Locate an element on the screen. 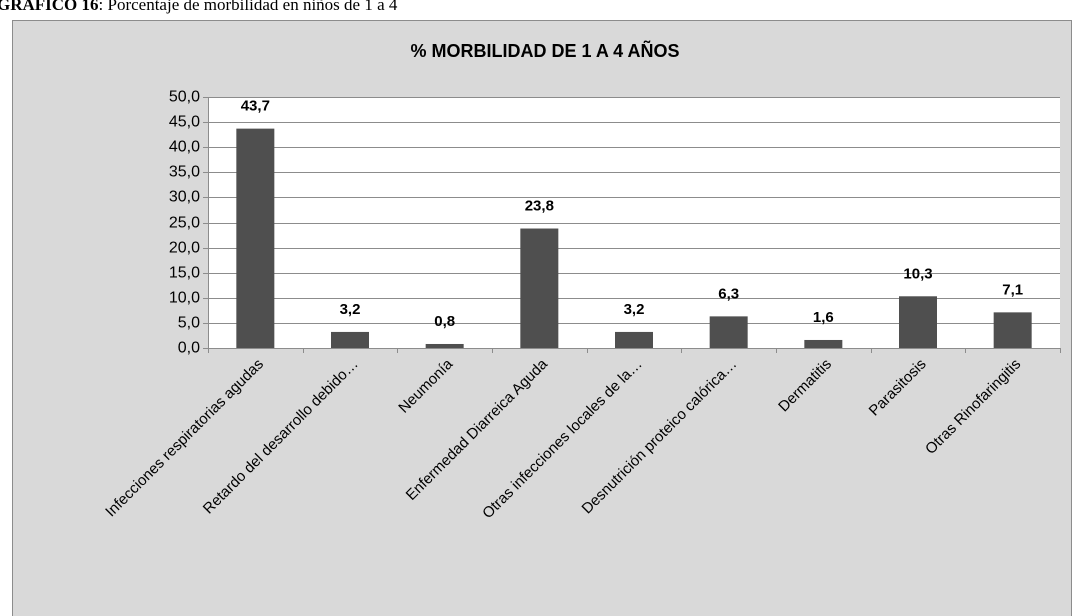 Image resolution: width=1075 pixels, height=616 pixels. chart-title: % MORBILIDAD DE 1 A 4 AÑOS is located at coordinates (544, 50).